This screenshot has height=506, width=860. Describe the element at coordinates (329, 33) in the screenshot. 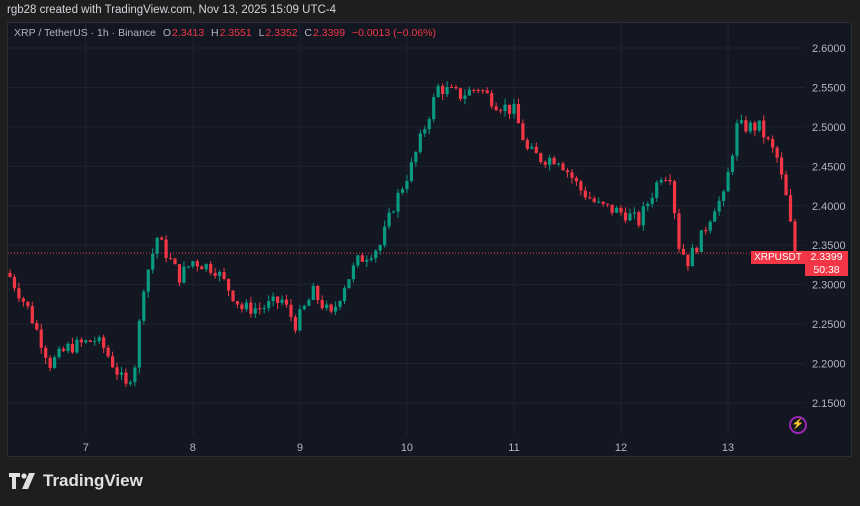

I see `close-value: 2.3399` at that location.